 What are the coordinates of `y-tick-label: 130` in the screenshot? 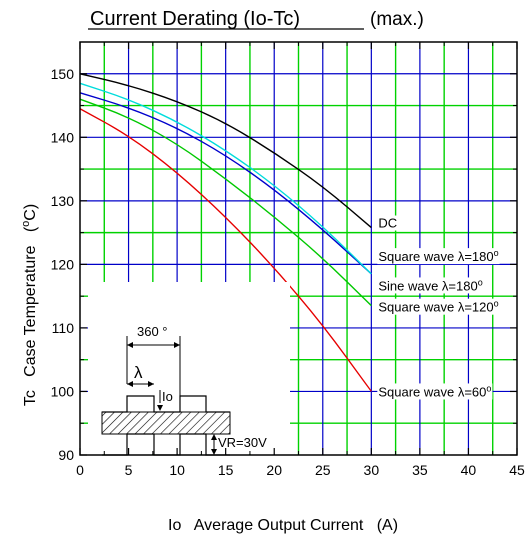 It's located at (63, 201).